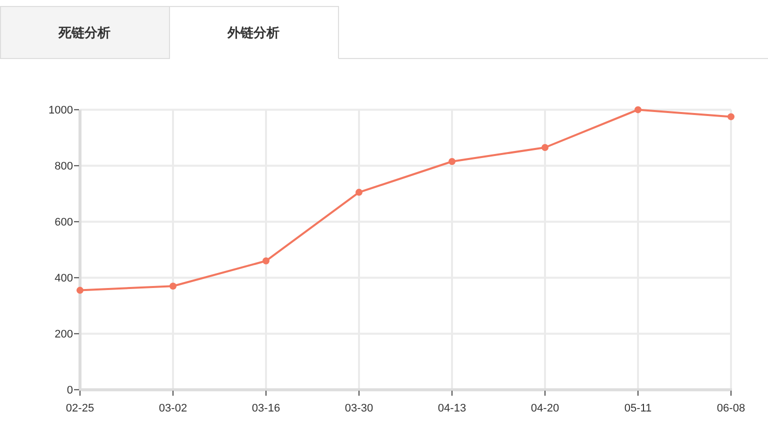 This screenshot has width=768, height=436. I want to click on tab-selected: 外链分析, so click(254, 32).